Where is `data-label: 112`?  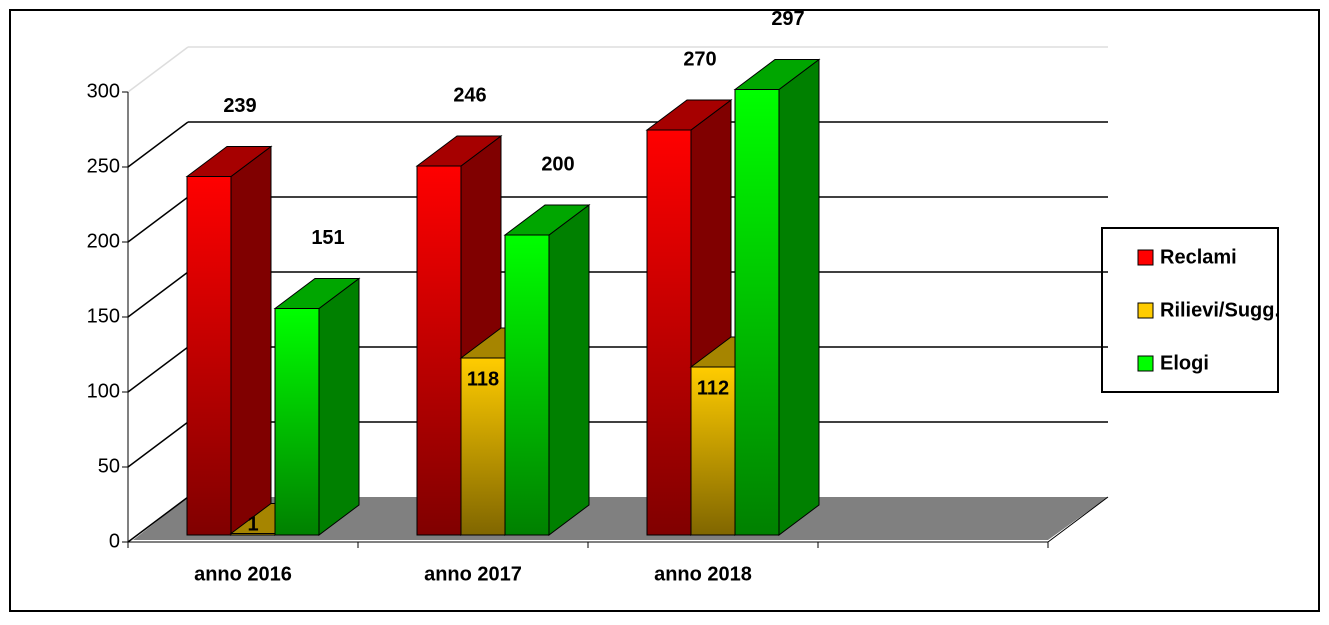 data-label: 112 is located at coordinates (713, 388).